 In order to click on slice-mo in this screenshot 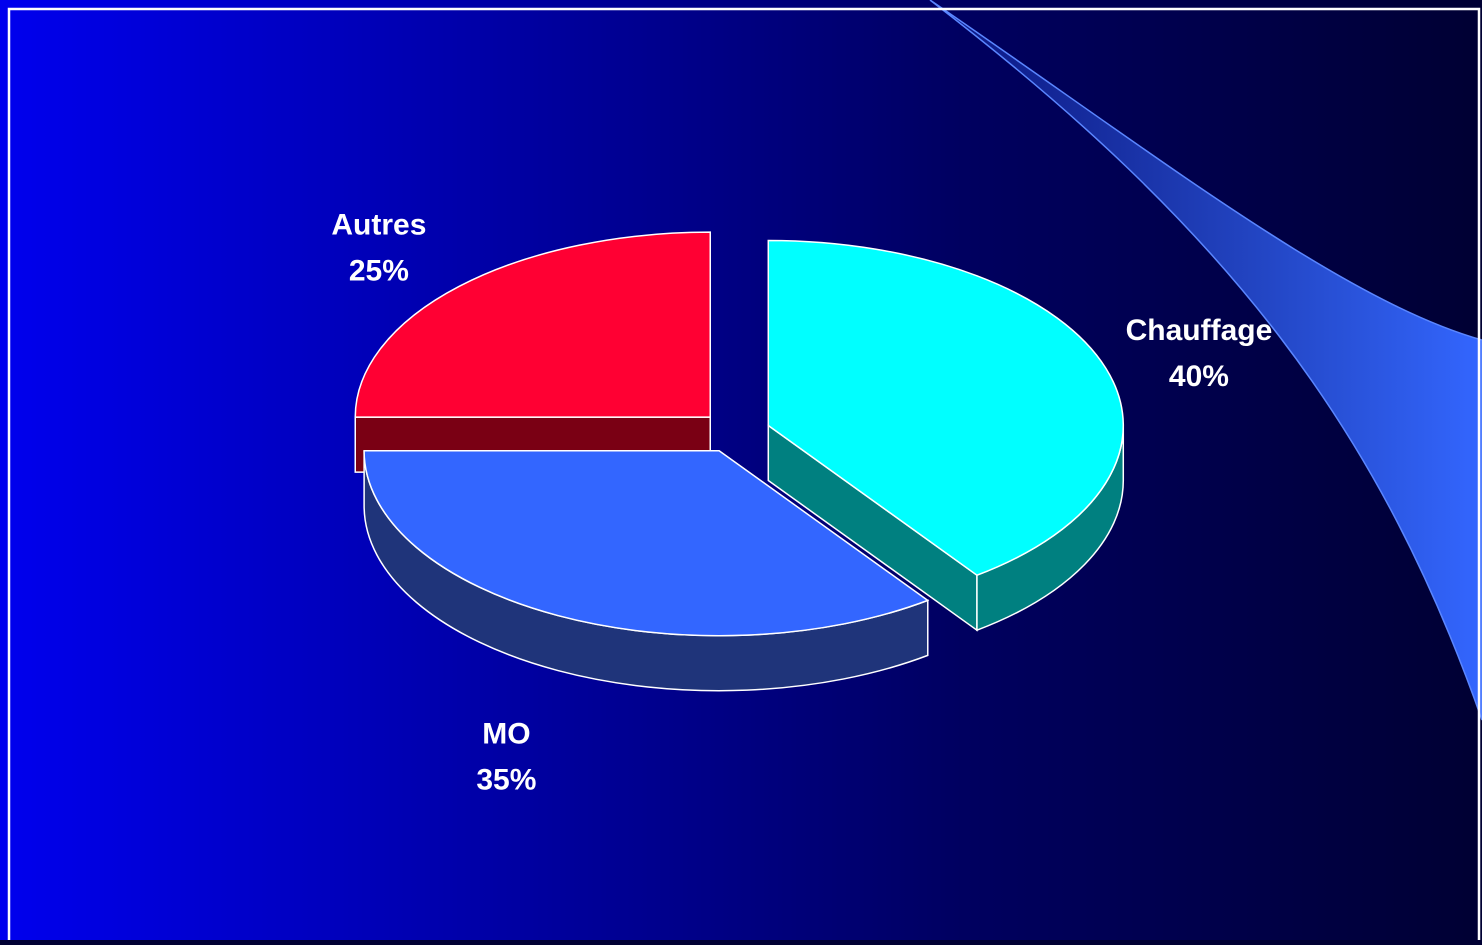, I will do `click(646, 570)`.